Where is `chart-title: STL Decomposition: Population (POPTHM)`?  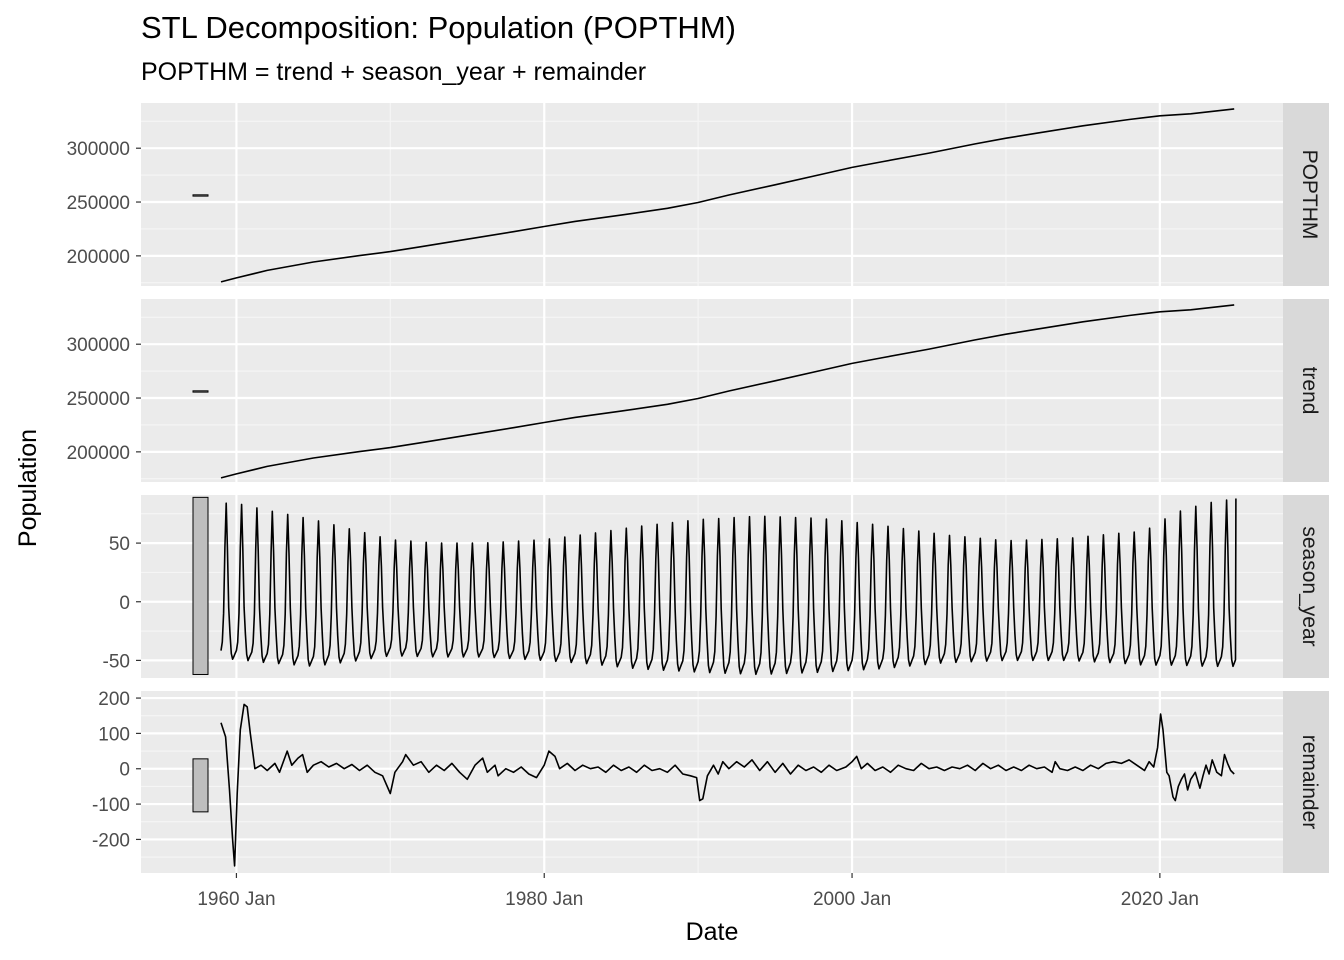
chart-title: STL Decomposition: Population (POPTHM) is located at coordinates (438, 27).